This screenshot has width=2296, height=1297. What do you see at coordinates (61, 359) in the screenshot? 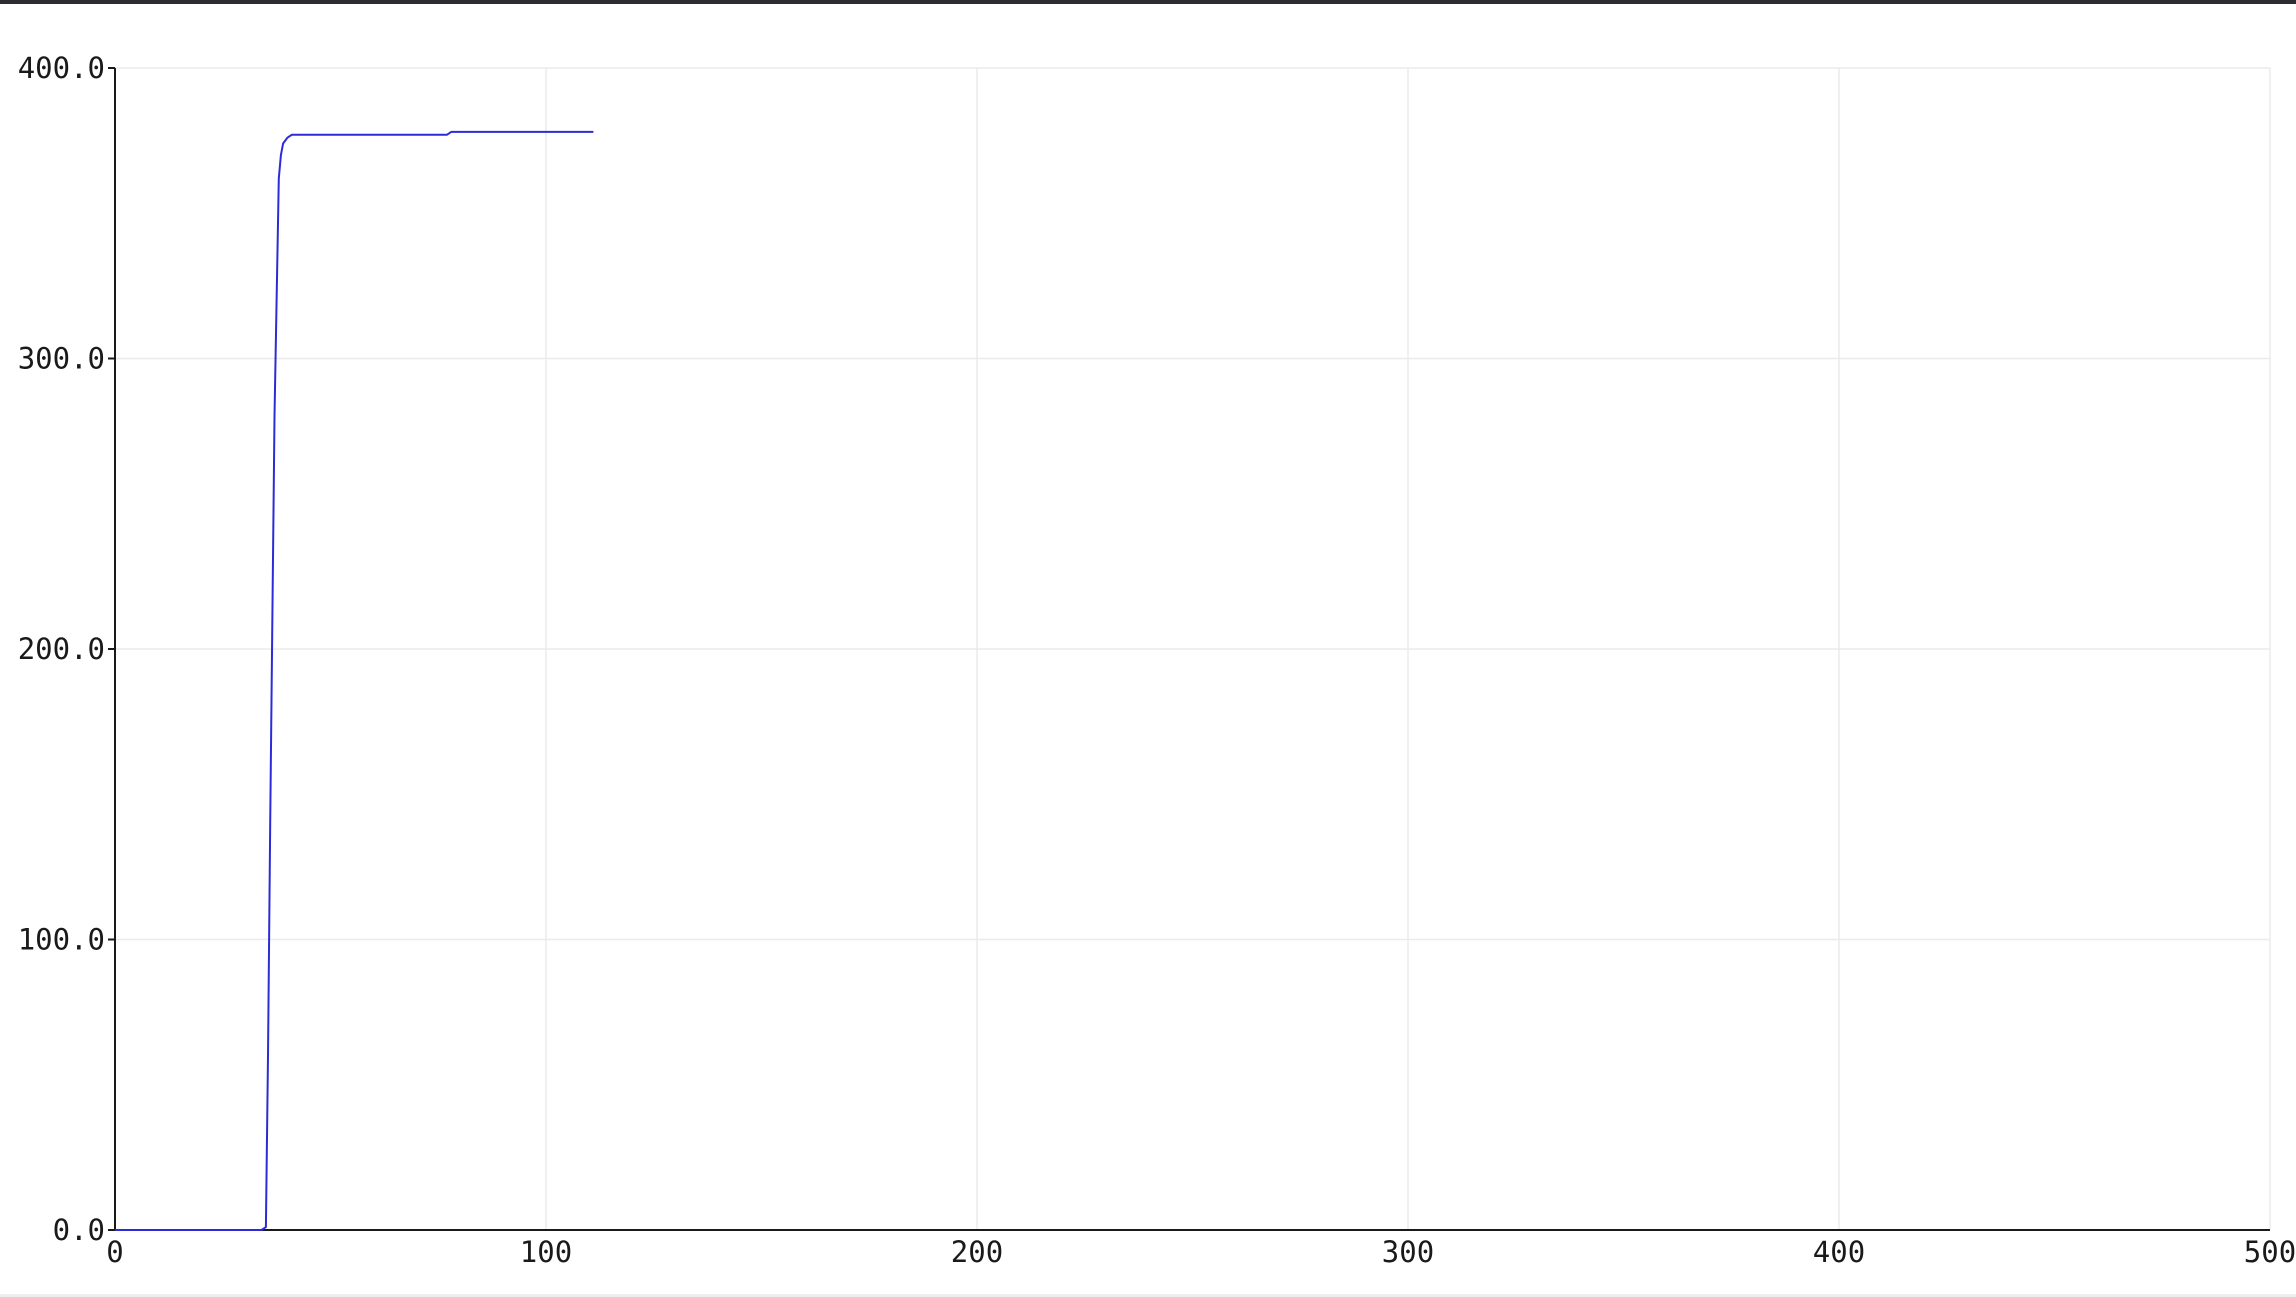
I see `y-tick-label: 300.0` at bounding box center [61, 359].